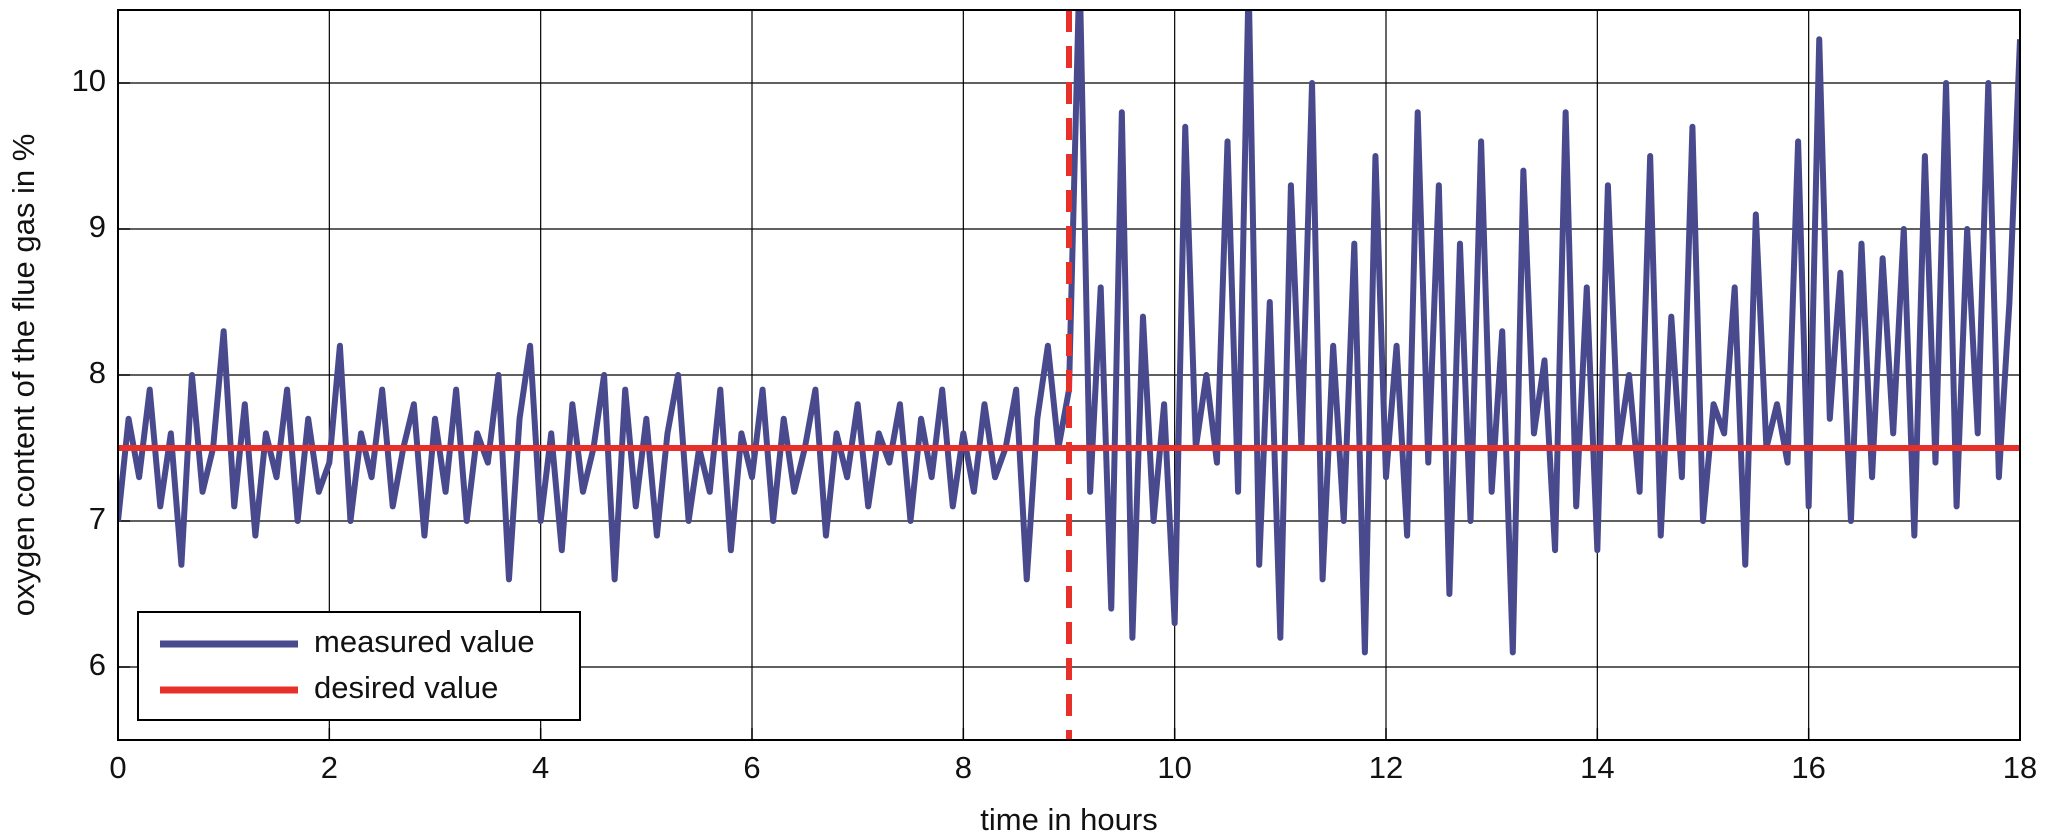 The image size is (2048, 837). I want to click on x-axis-label: time in hours, so click(1068, 819).